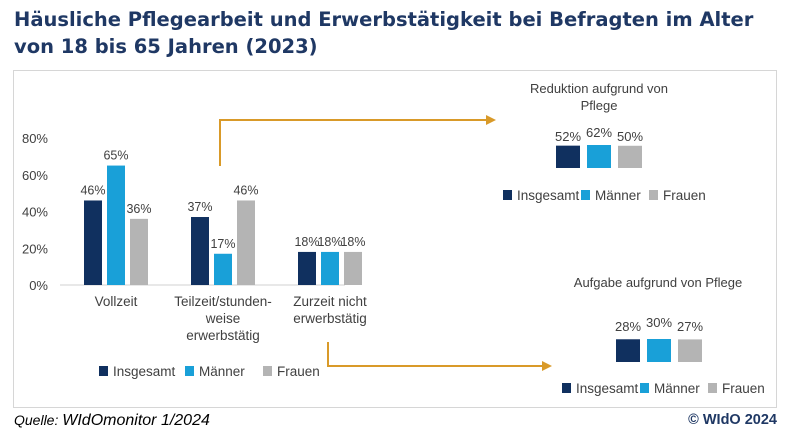 Image resolution: width=799 pixels, height=439 pixels. What do you see at coordinates (35, 248) in the screenshot?
I see `y-tick-label: 20%` at bounding box center [35, 248].